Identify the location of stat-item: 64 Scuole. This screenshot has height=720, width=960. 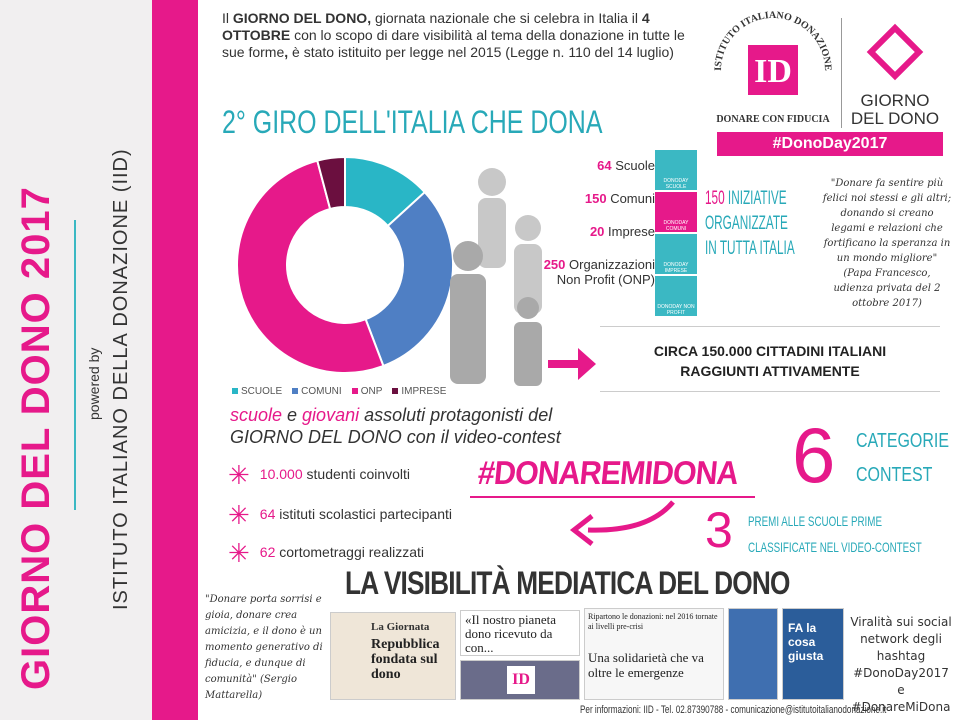
(626, 165).